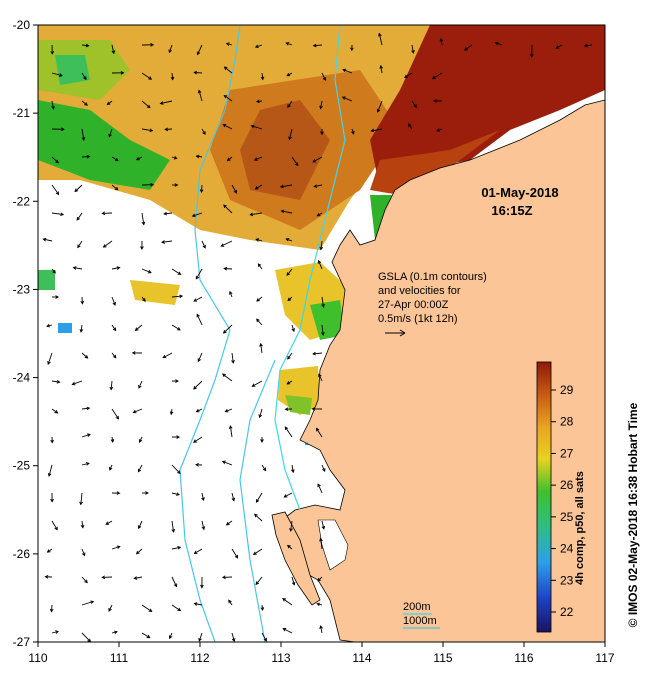  Describe the element at coordinates (361, 658) in the screenshot. I see `x-tick-label: 114` at that location.